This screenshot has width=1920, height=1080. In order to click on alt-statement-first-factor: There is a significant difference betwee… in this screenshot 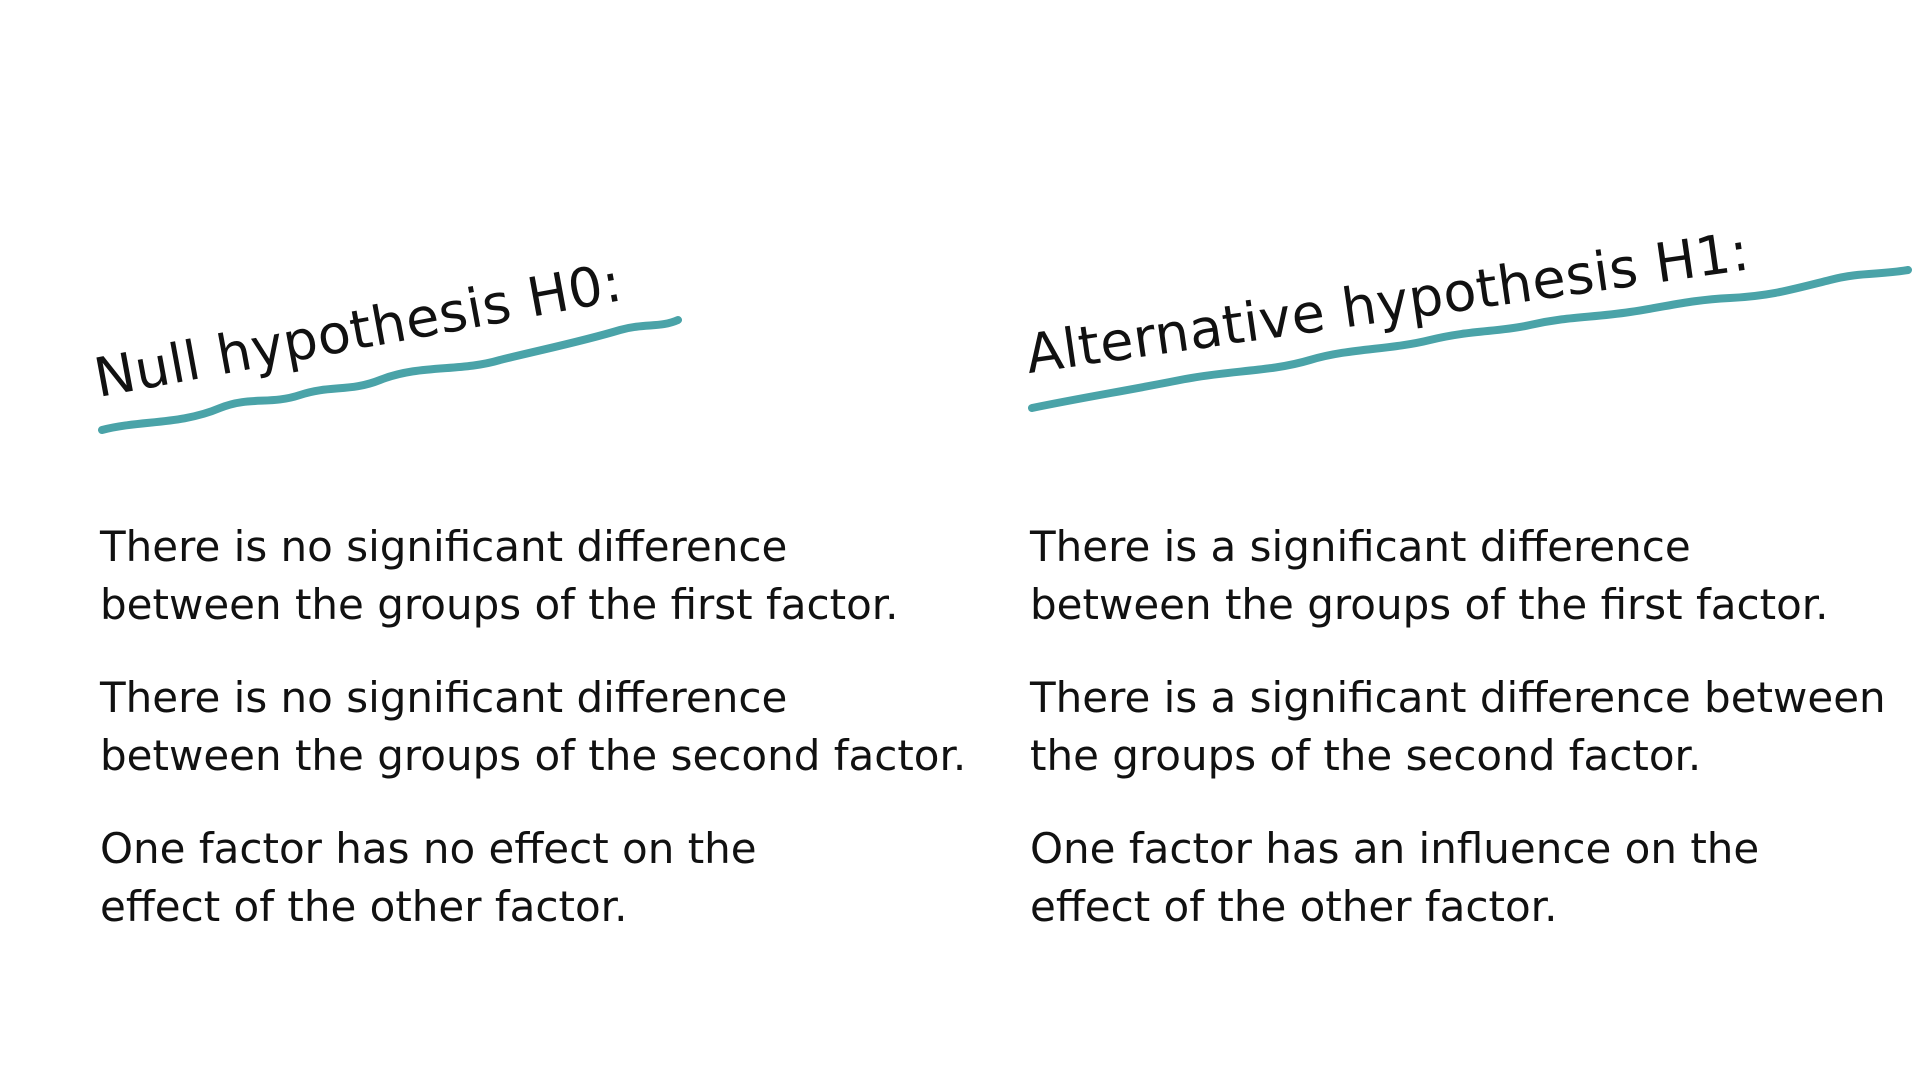, I will do `click(1429, 575)`.